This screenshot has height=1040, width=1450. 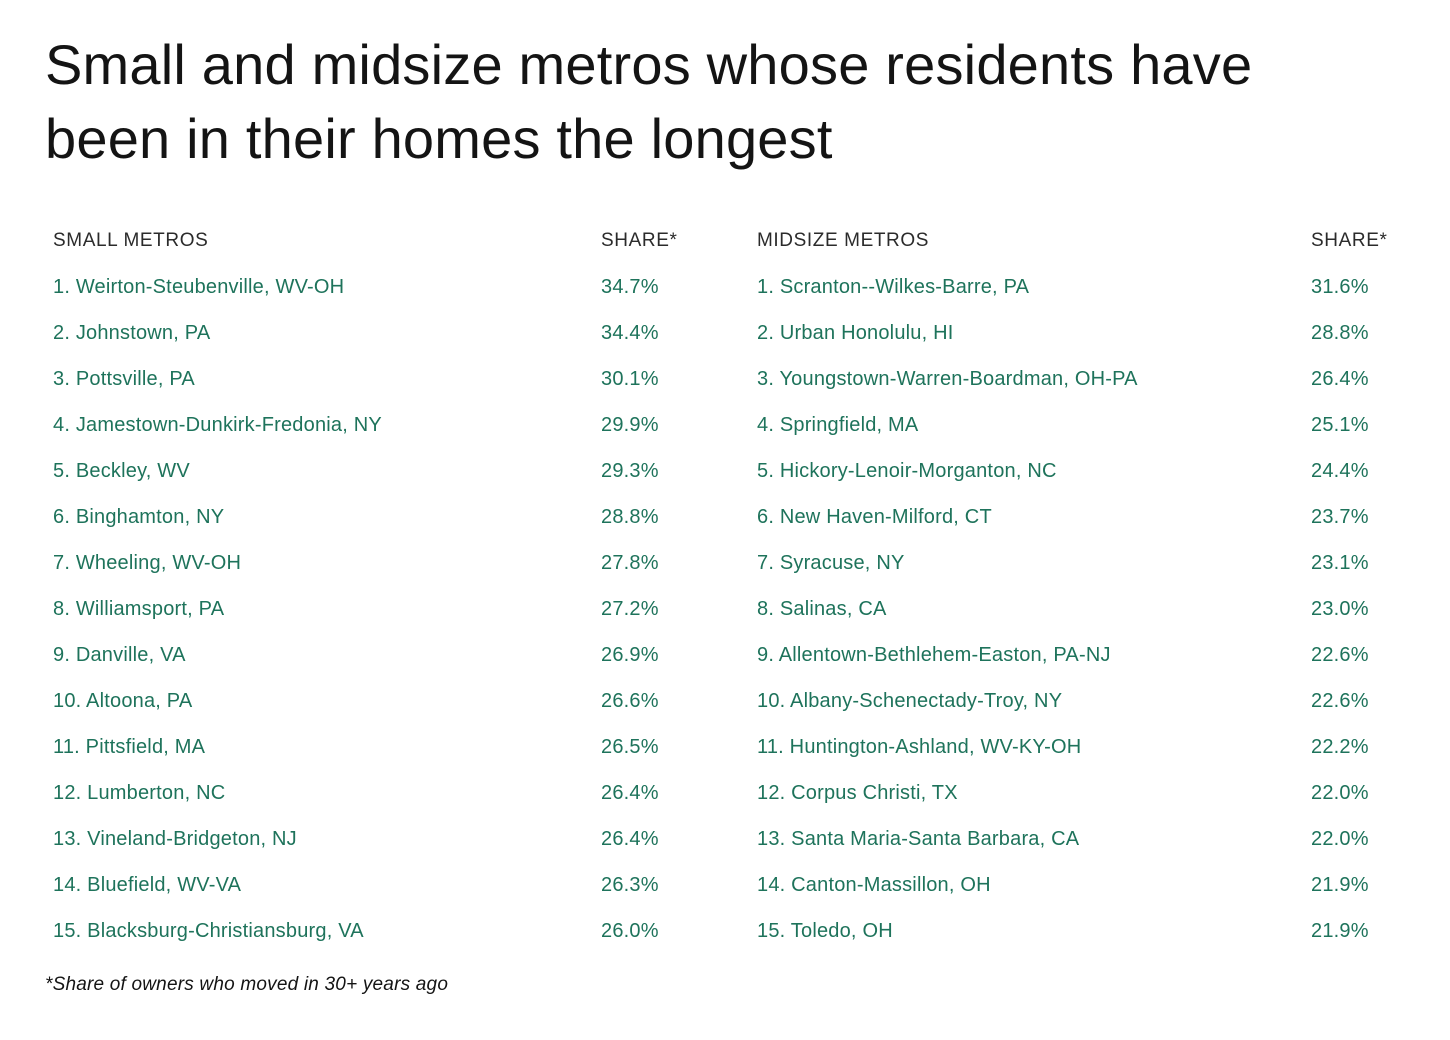 I want to click on share-value-cell: 30.1%, so click(x=630, y=378).